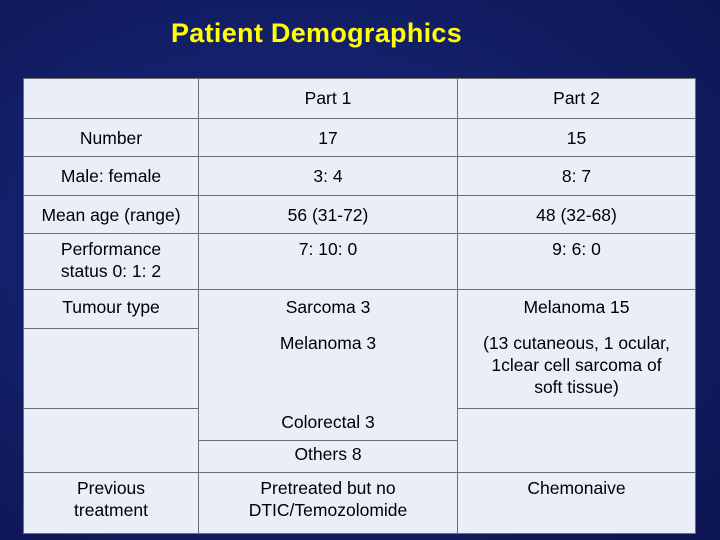 Image resolution: width=720 pixels, height=540 pixels. I want to click on slide-title: Patient Demographics, so click(317, 33).